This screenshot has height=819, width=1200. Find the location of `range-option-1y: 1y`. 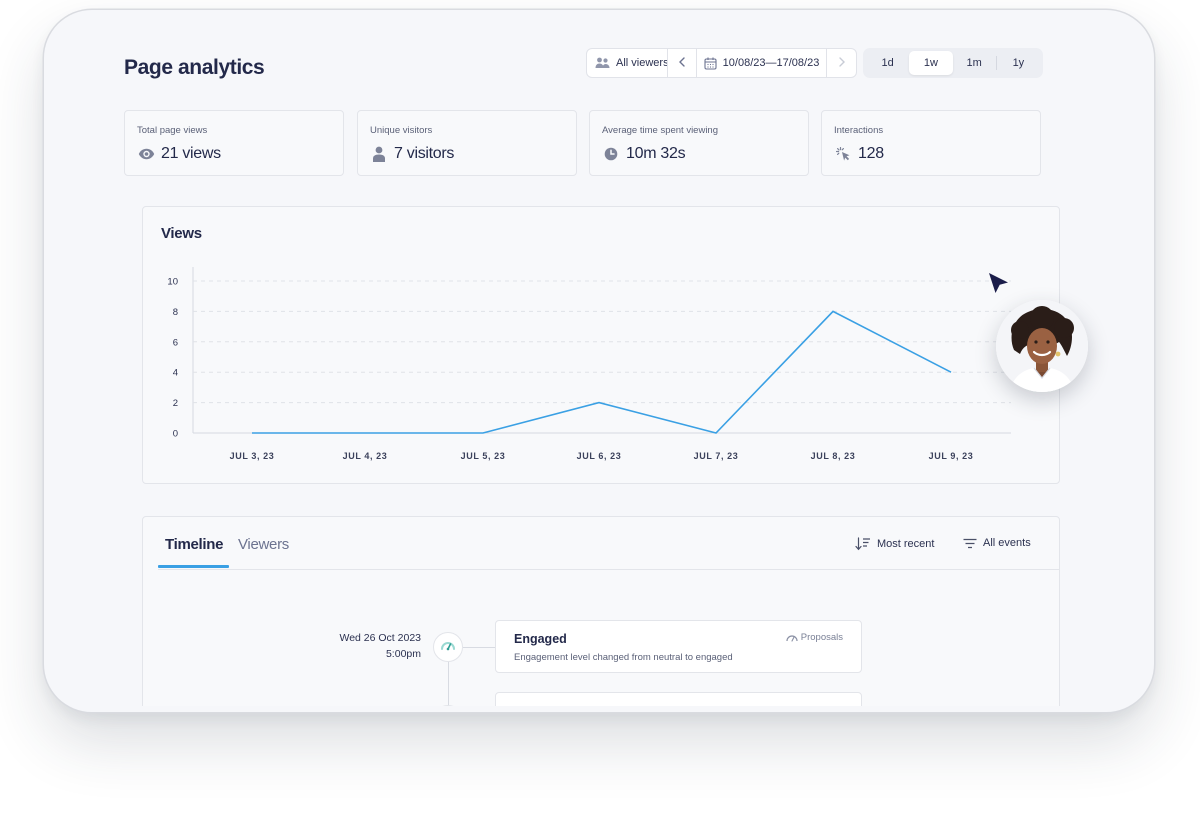

range-option-1y: 1y is located at coordinates (1018, 63).